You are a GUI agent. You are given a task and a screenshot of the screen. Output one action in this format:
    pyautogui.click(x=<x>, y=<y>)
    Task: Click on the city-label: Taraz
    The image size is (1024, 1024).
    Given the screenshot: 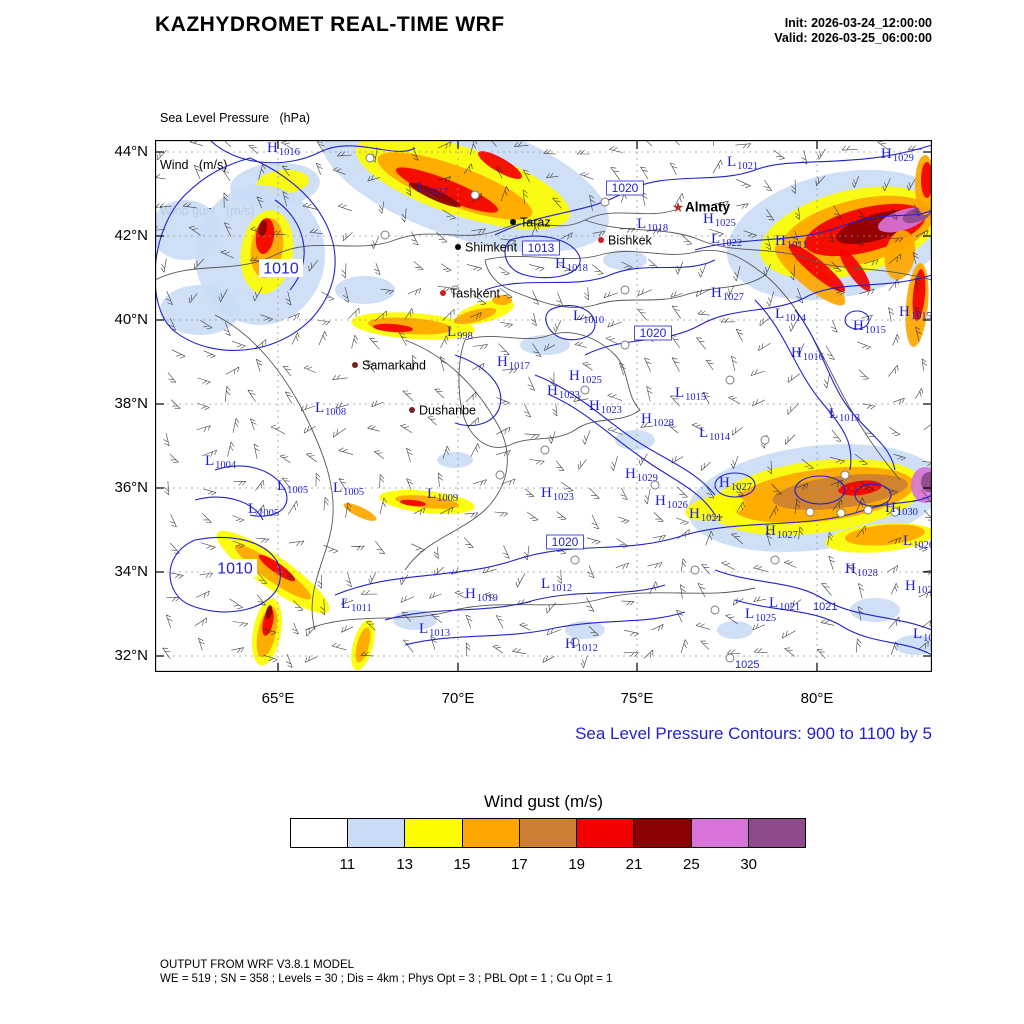 What is the action you would take?
    pyautogui.click(x=535, y=223)
    